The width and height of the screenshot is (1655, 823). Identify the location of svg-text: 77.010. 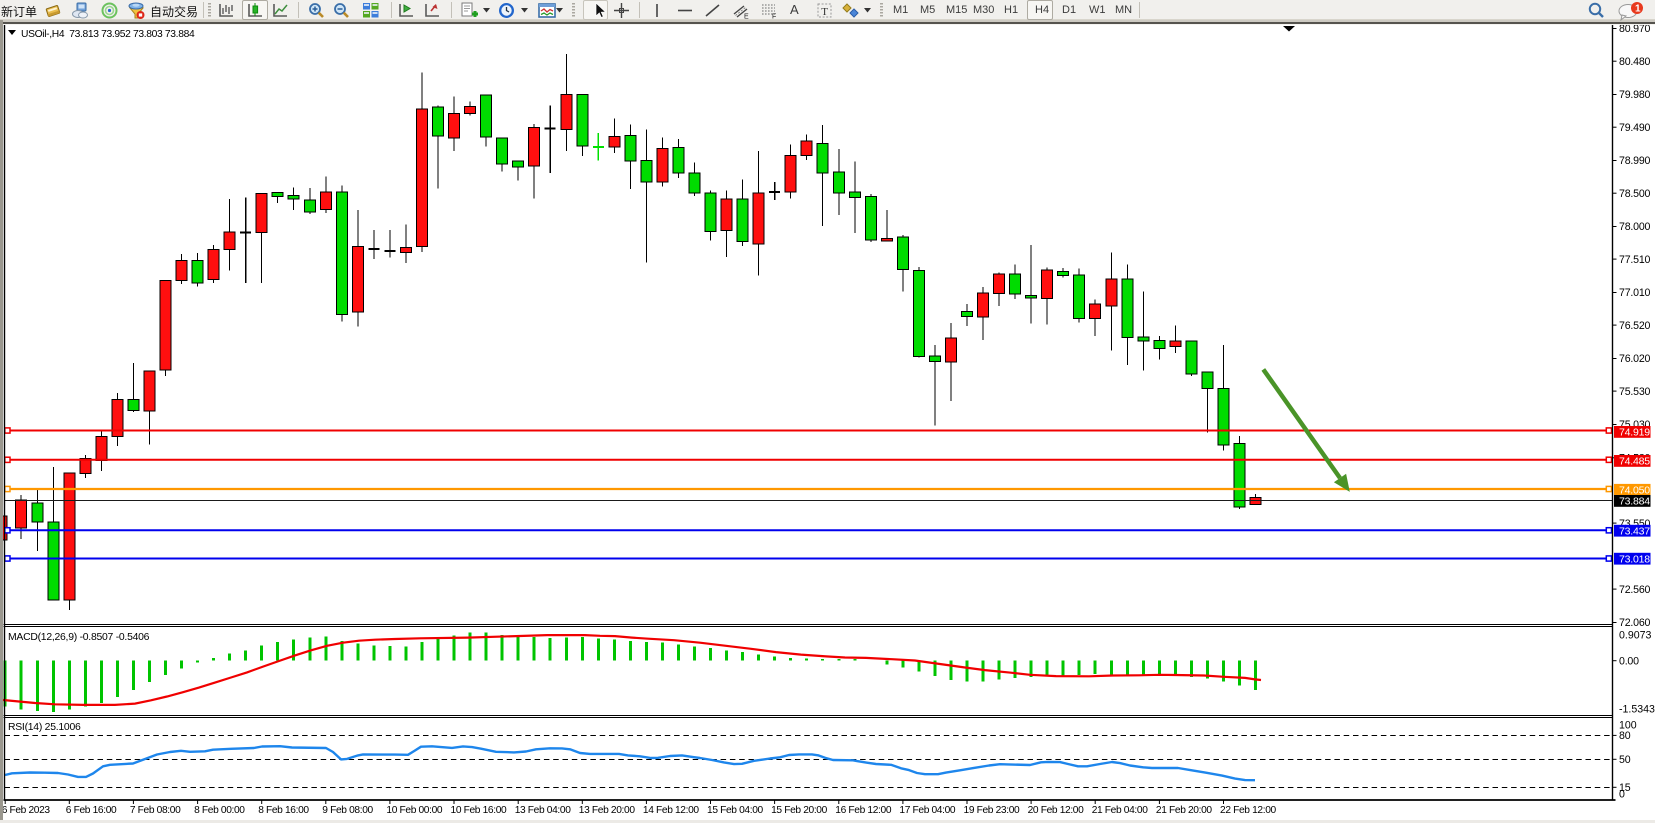
(1635, 293).